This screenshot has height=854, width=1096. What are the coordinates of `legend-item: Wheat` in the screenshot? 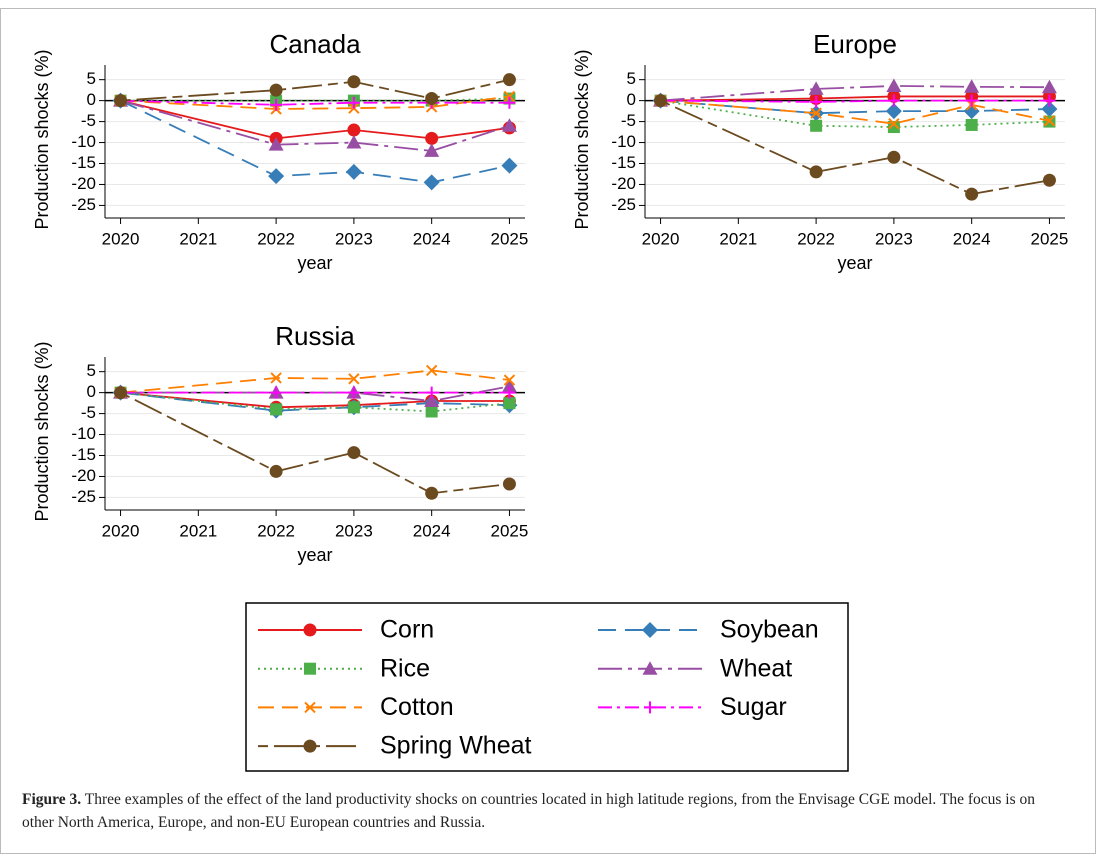 It's located at (695, 668).